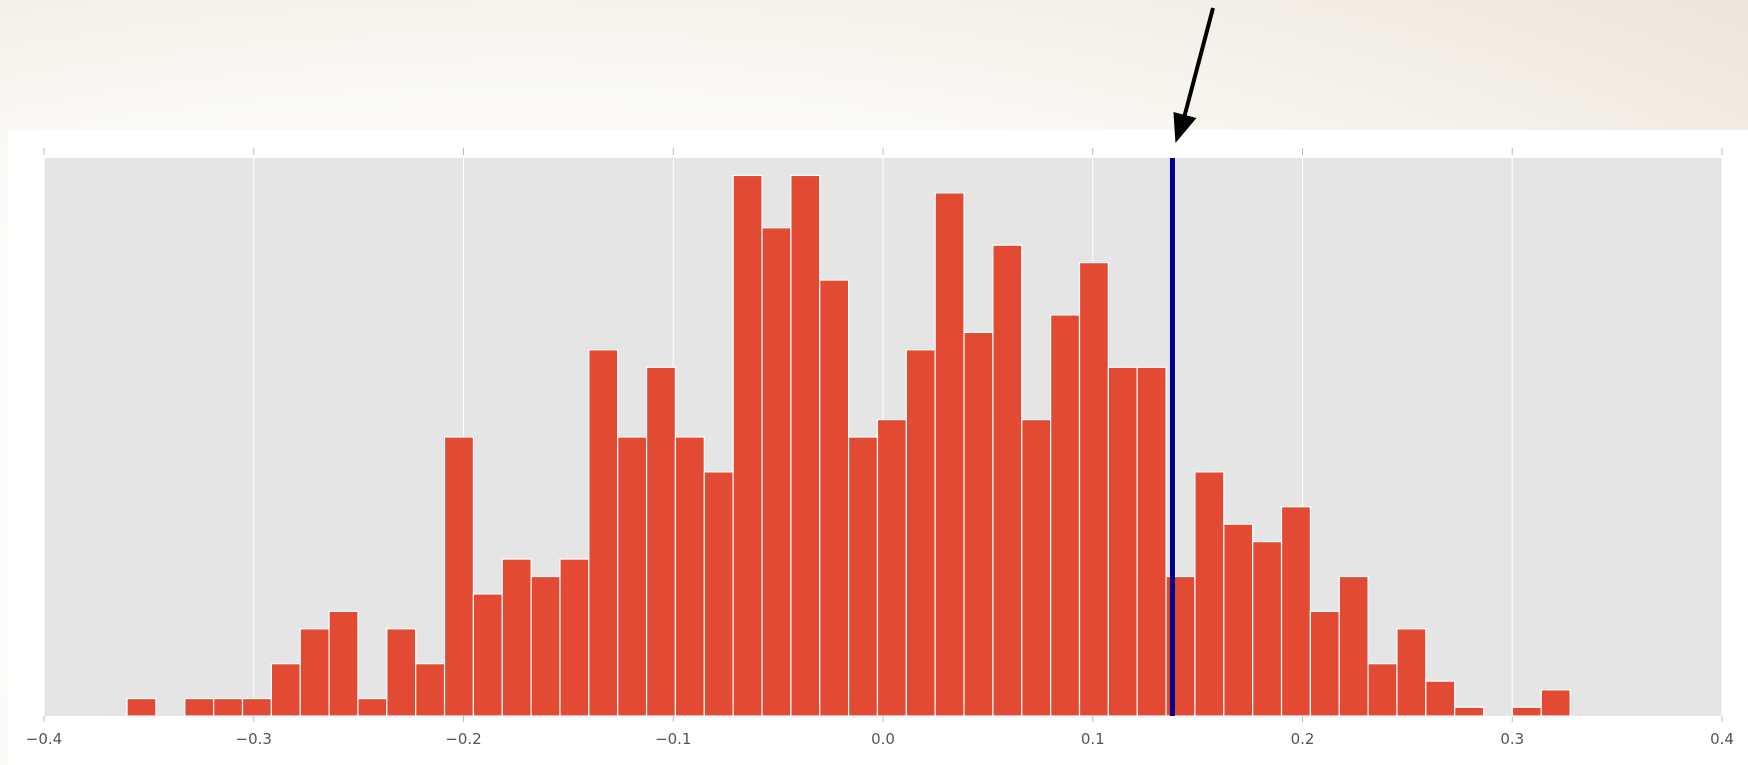  I want to click on x-tick-label: −0.2, so click(463, 739).